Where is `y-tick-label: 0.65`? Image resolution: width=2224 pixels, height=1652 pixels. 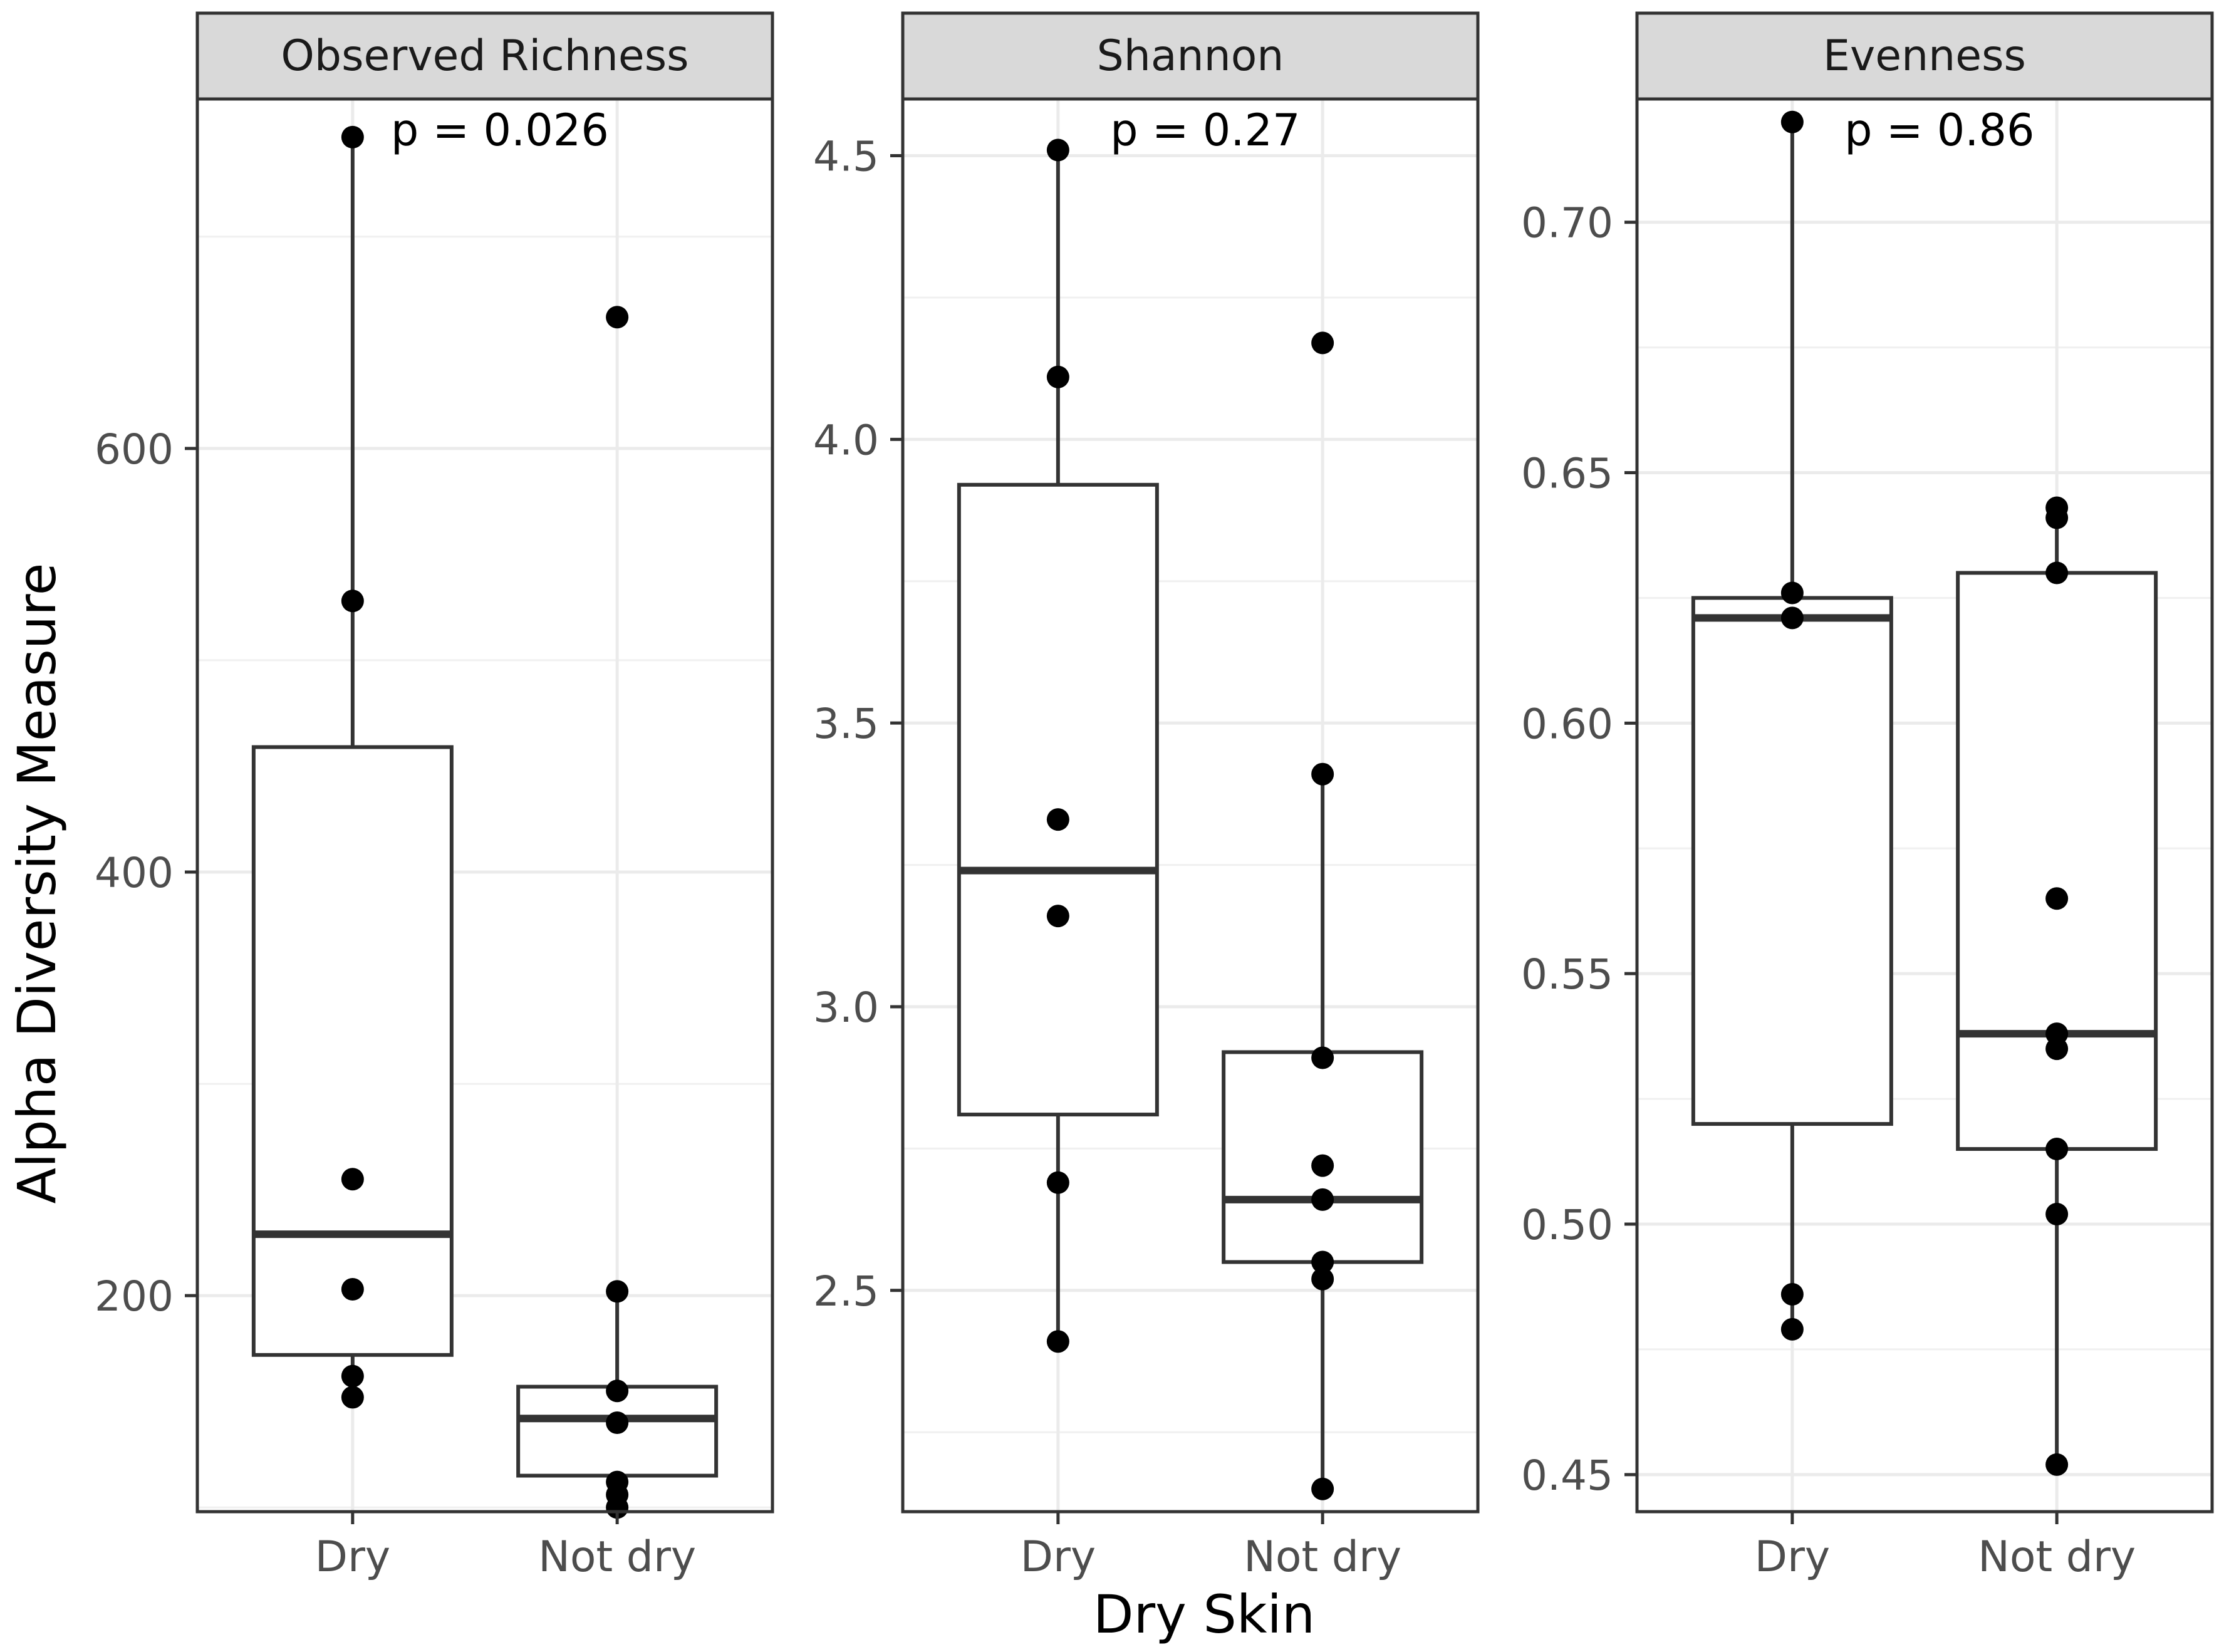
y-tick-label: 0.65 is located at coordinates (1567, 474).